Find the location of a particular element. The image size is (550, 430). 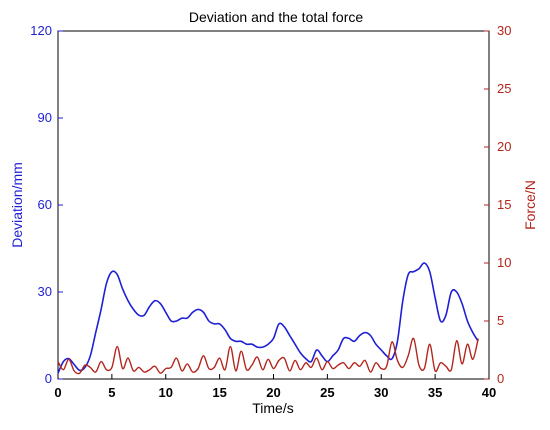

left-y-tick-label: 120 is located at coordinates (41, 30).